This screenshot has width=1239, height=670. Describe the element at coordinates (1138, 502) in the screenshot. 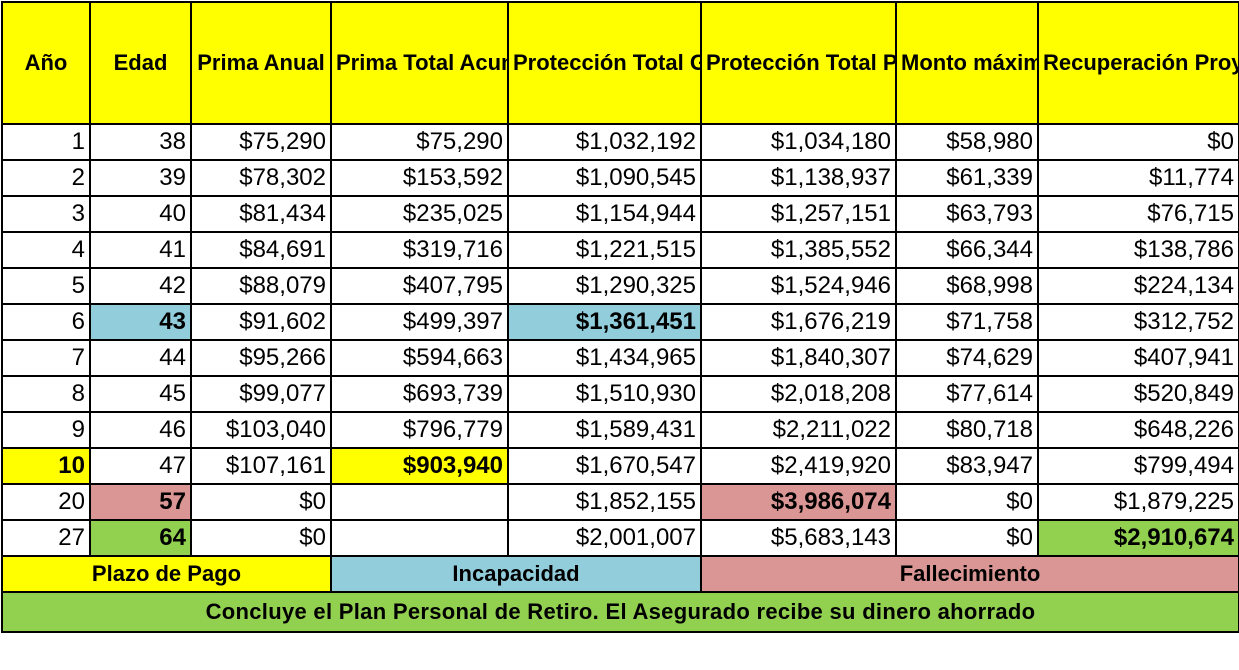

I see `cell-recuperacion: $1,879,225` at that location.